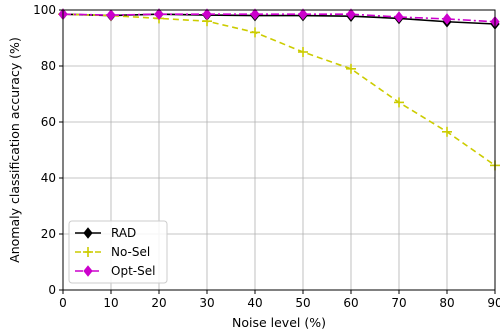  I want to click on legend-marker-no-sel, so click(88, 252).